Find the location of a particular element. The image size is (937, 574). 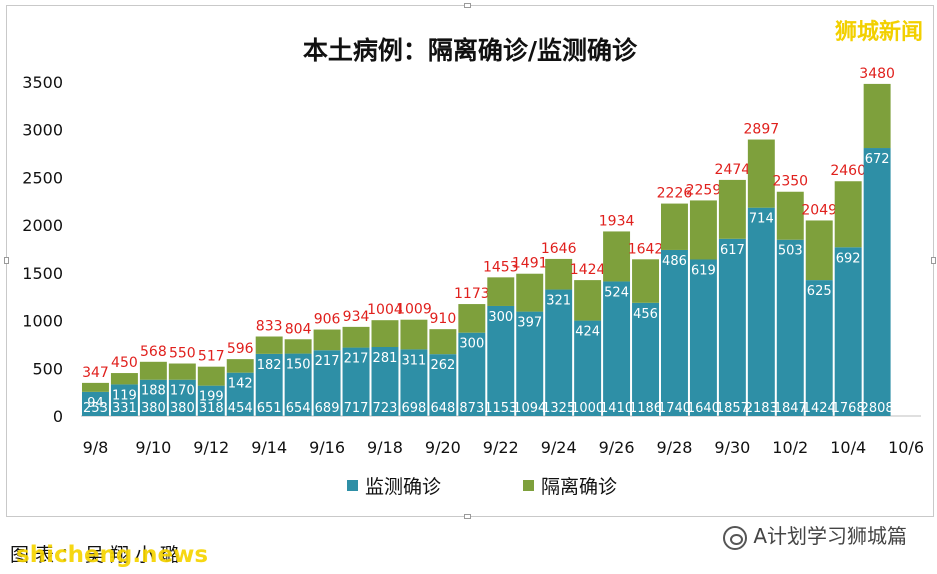

data-label-quarantine: 321 is located at coordinates (558, 301).